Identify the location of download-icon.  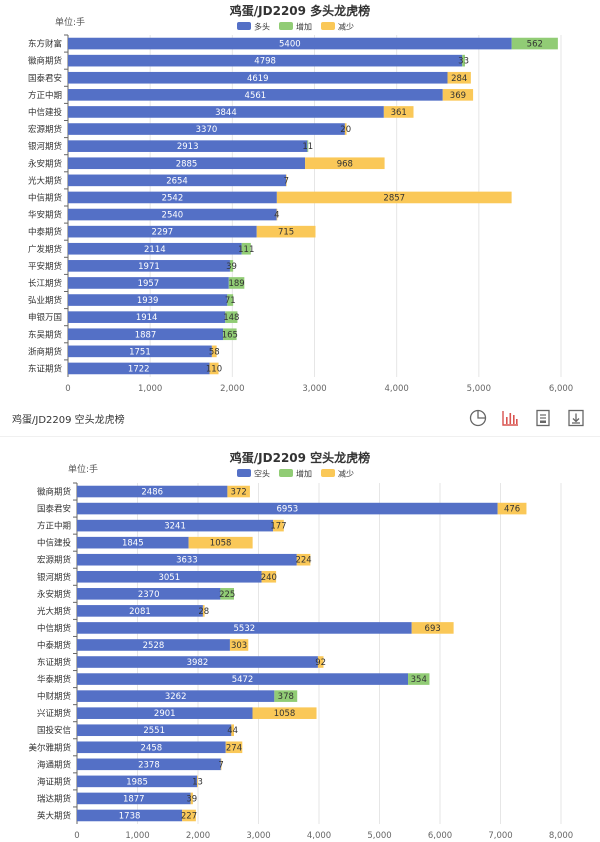
(576, 418).